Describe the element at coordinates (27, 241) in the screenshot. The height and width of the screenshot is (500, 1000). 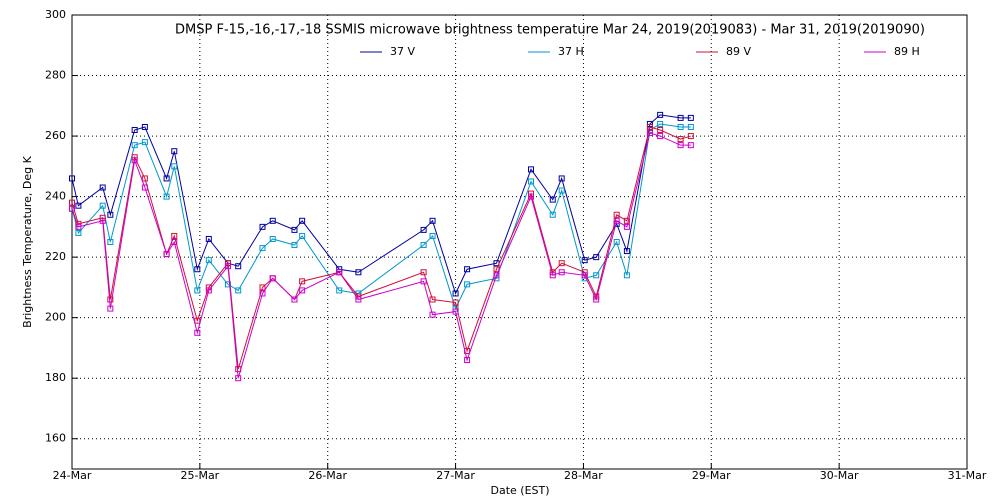
I see `y-axis-label: Brightness Temperature, Deg K` at that location.